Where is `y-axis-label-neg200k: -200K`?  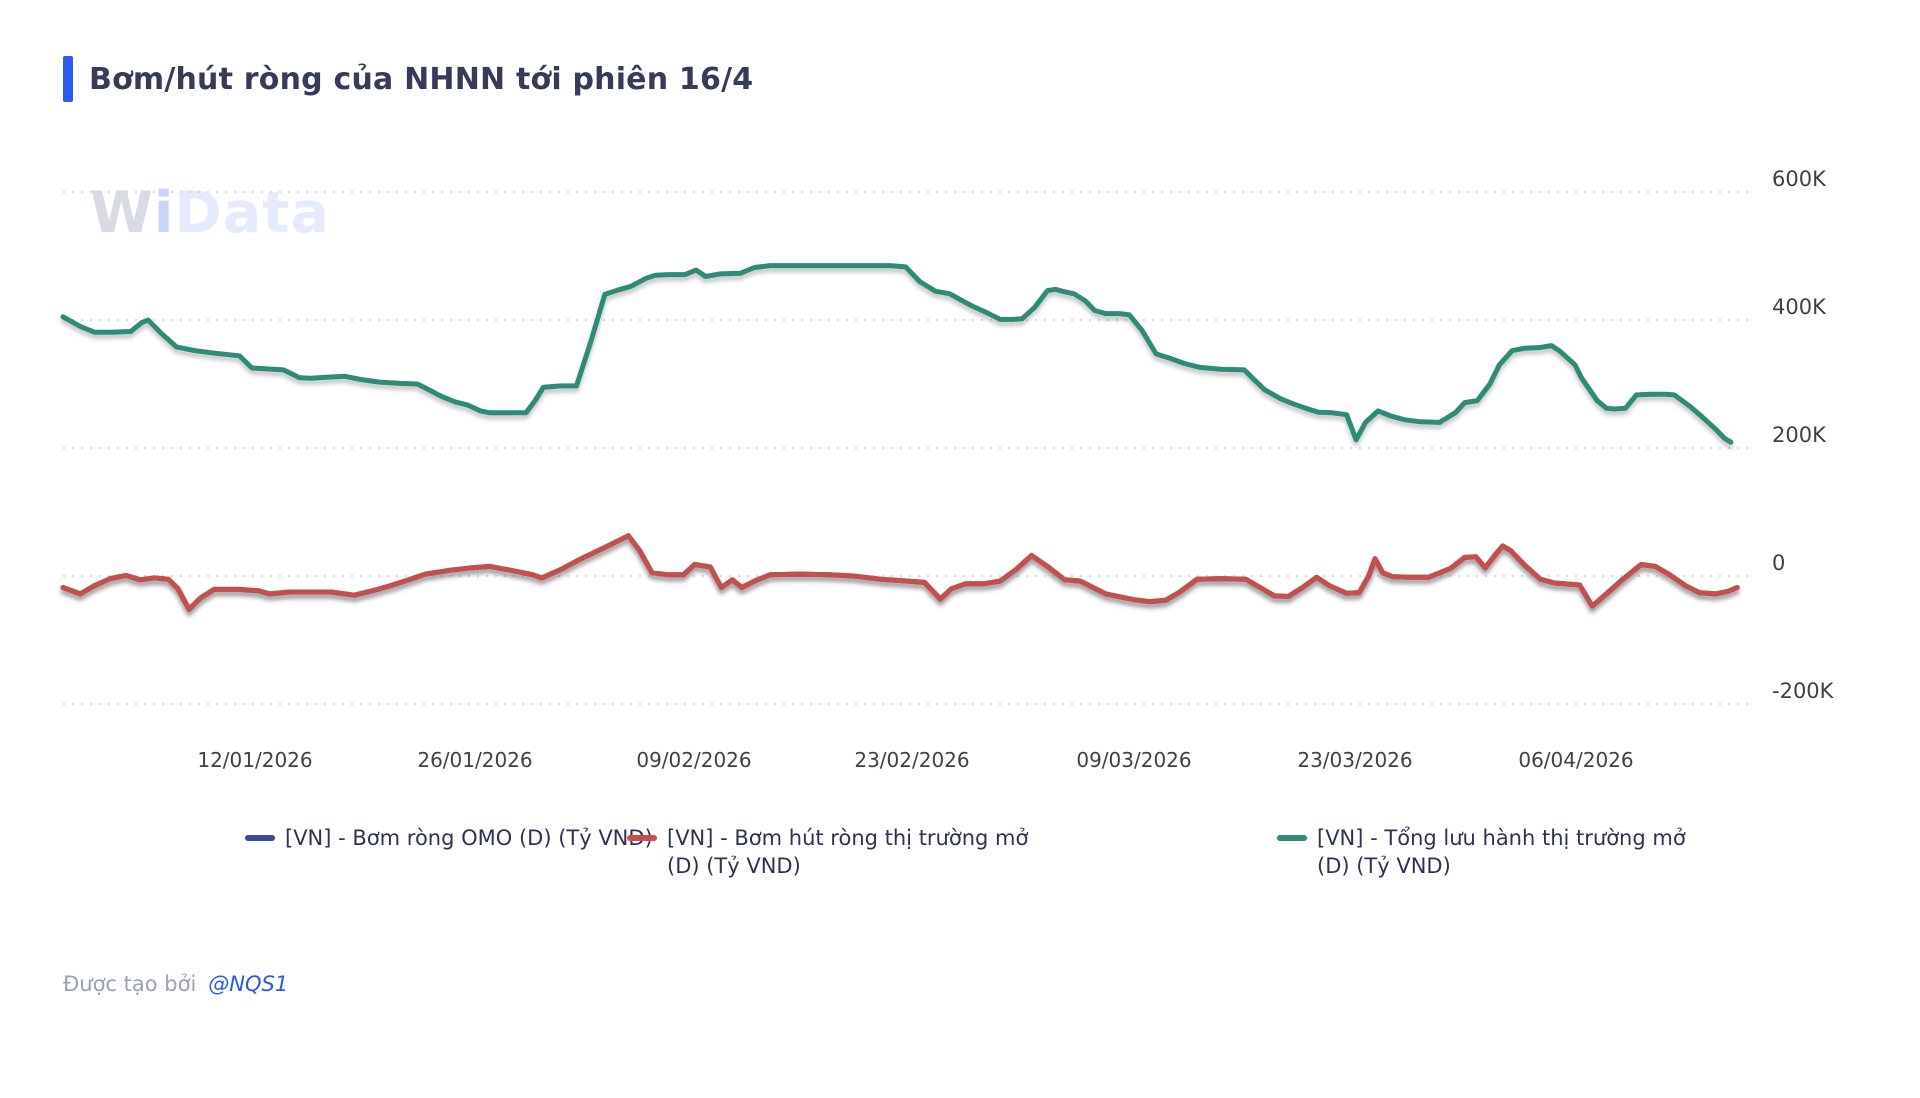 y-axis-label-neg200k: -200K is located at coordinates (1803, 691).